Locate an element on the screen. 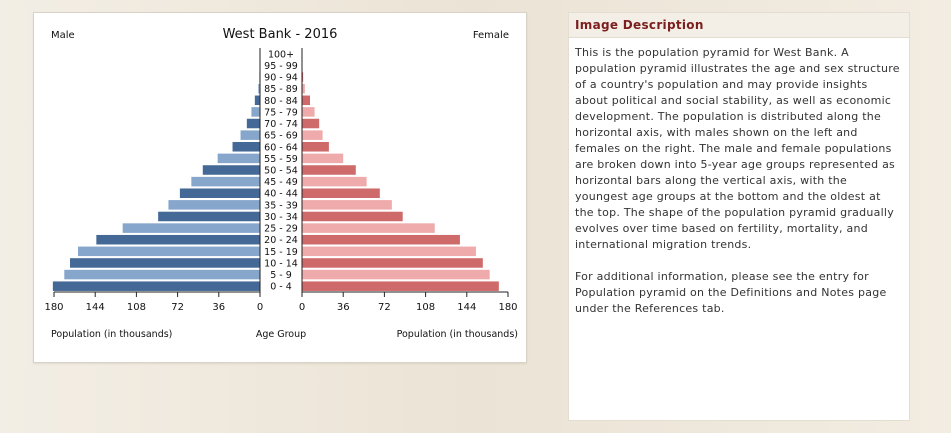 The image size is (951, 433). age-group-label: 35 - 39 is located at coordinates (281, 205).